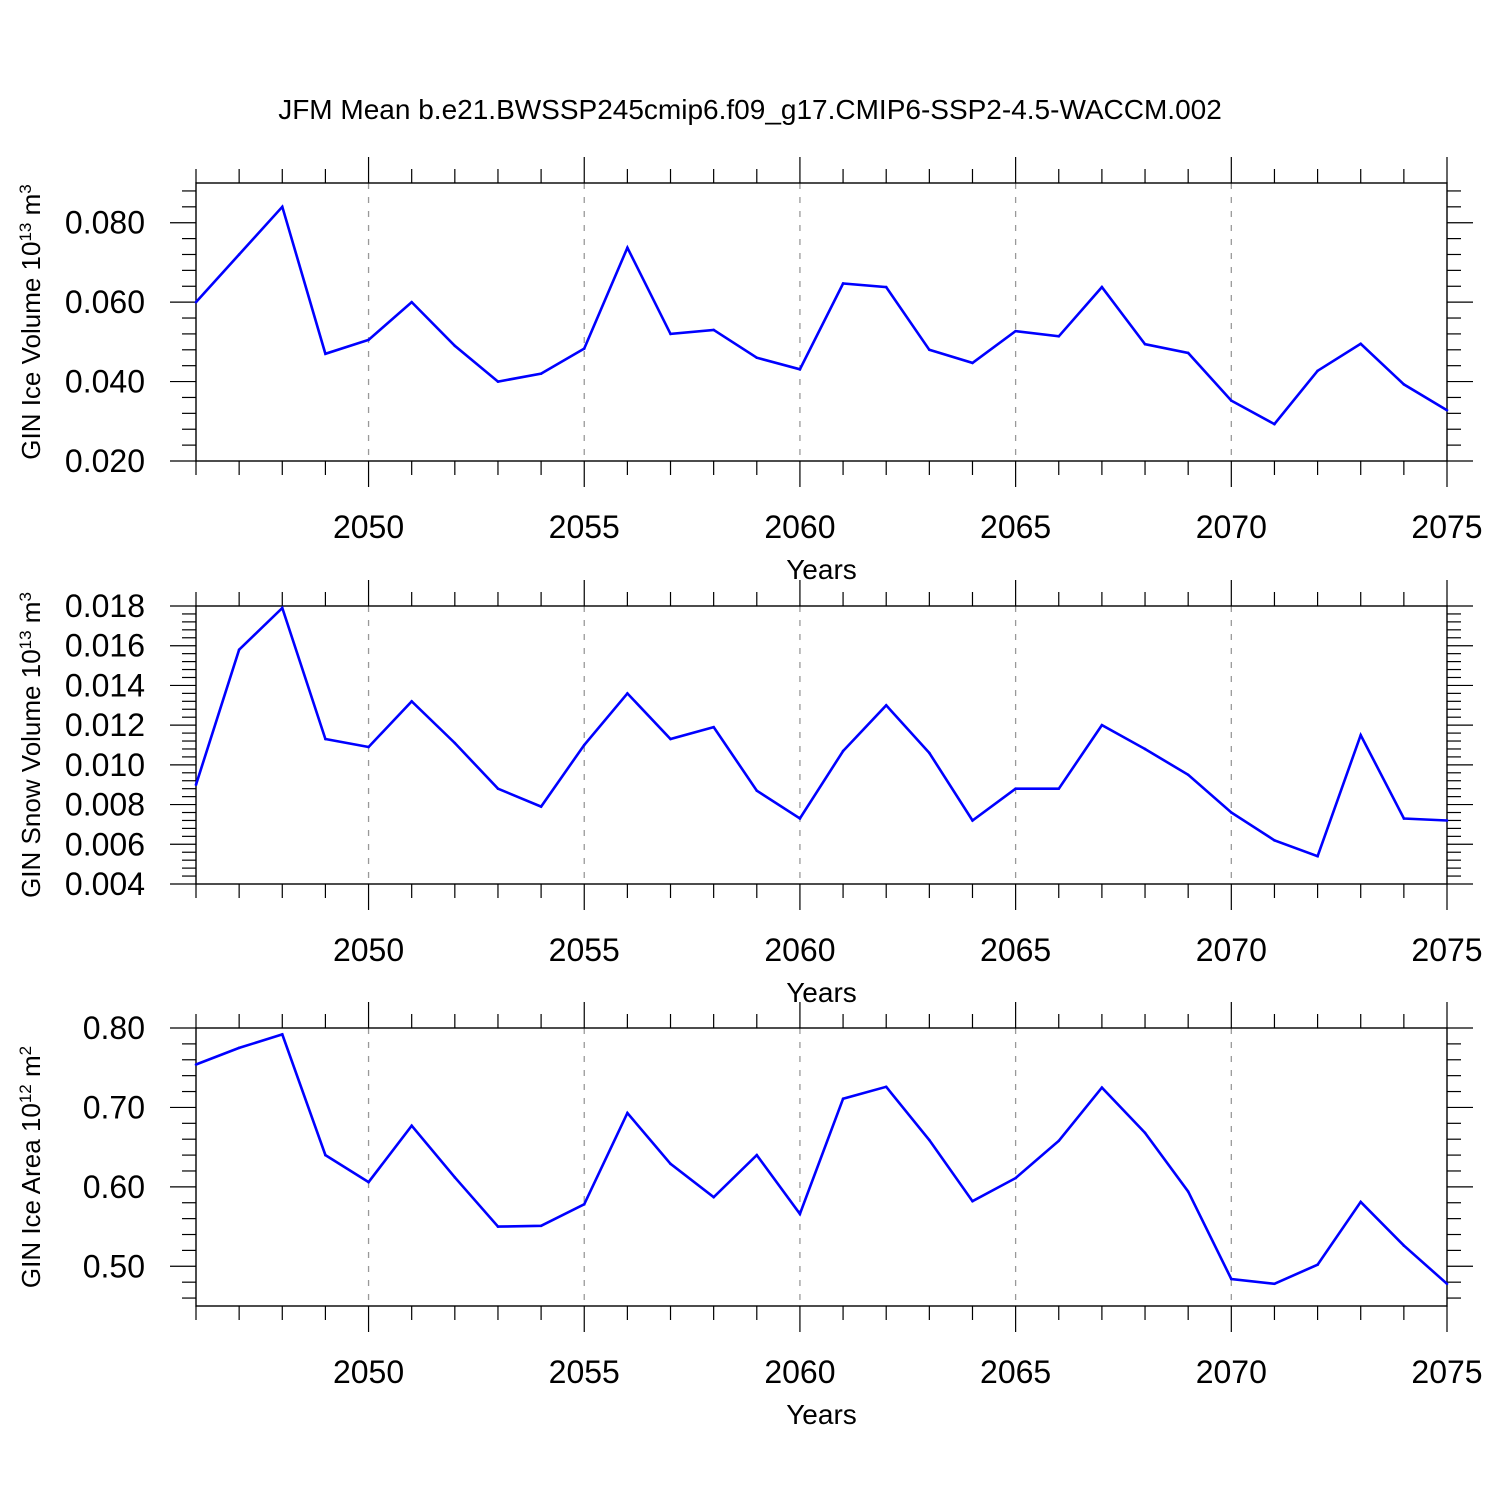 The width and height of the screenshot is (1500, 1500). What do you see at coordinates (31, 1167) in the screenshot?
I see `y-axis-label: GIN Ice Area 1012 m2` at bounding box center [31, 1167].